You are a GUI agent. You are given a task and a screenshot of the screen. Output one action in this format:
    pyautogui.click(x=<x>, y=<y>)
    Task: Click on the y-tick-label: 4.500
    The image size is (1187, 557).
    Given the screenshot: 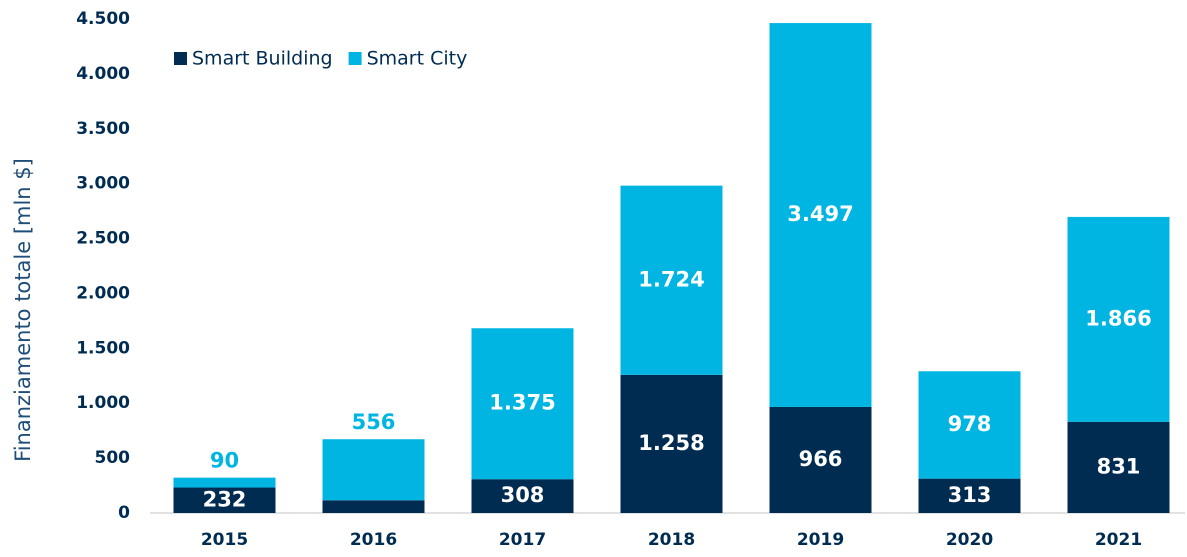 What is the action you would take?
    pyautogui.click(x=103, y=19)
    